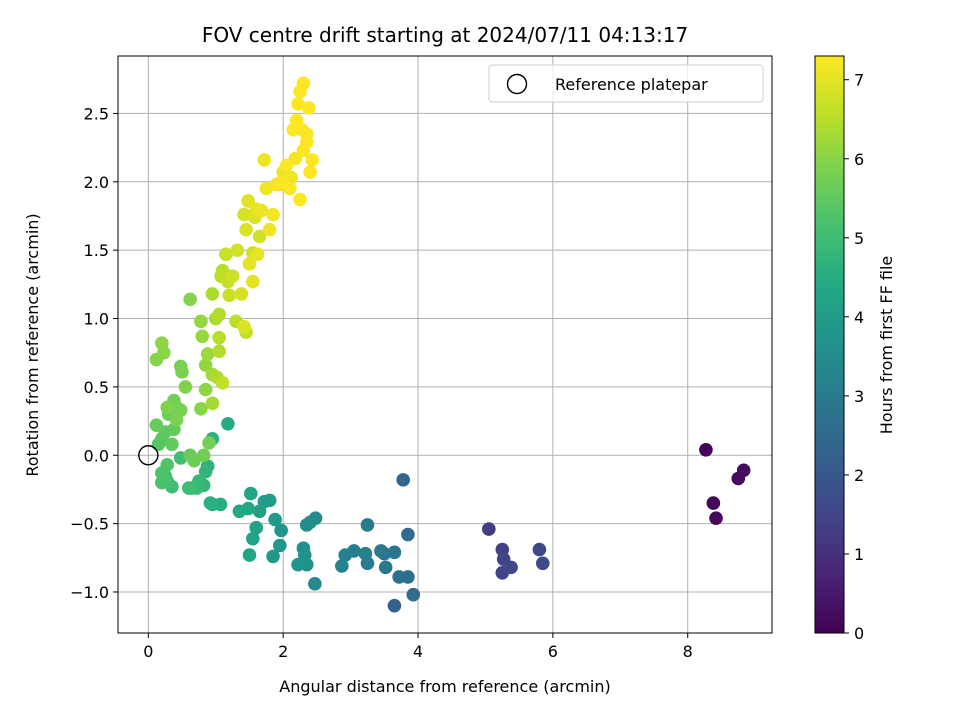 The height and width of the screenshot is (720, 960). What do you see at coordinates (859, 317) in the screenshot?
I see `colorbar-tick-label: 4` at bounding box center [859, 317].